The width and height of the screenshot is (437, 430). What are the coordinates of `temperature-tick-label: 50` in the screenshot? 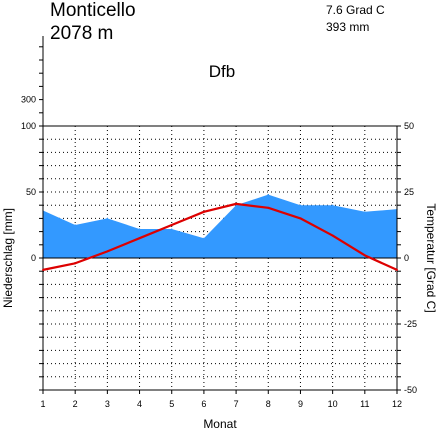 It's located at (409, 126).